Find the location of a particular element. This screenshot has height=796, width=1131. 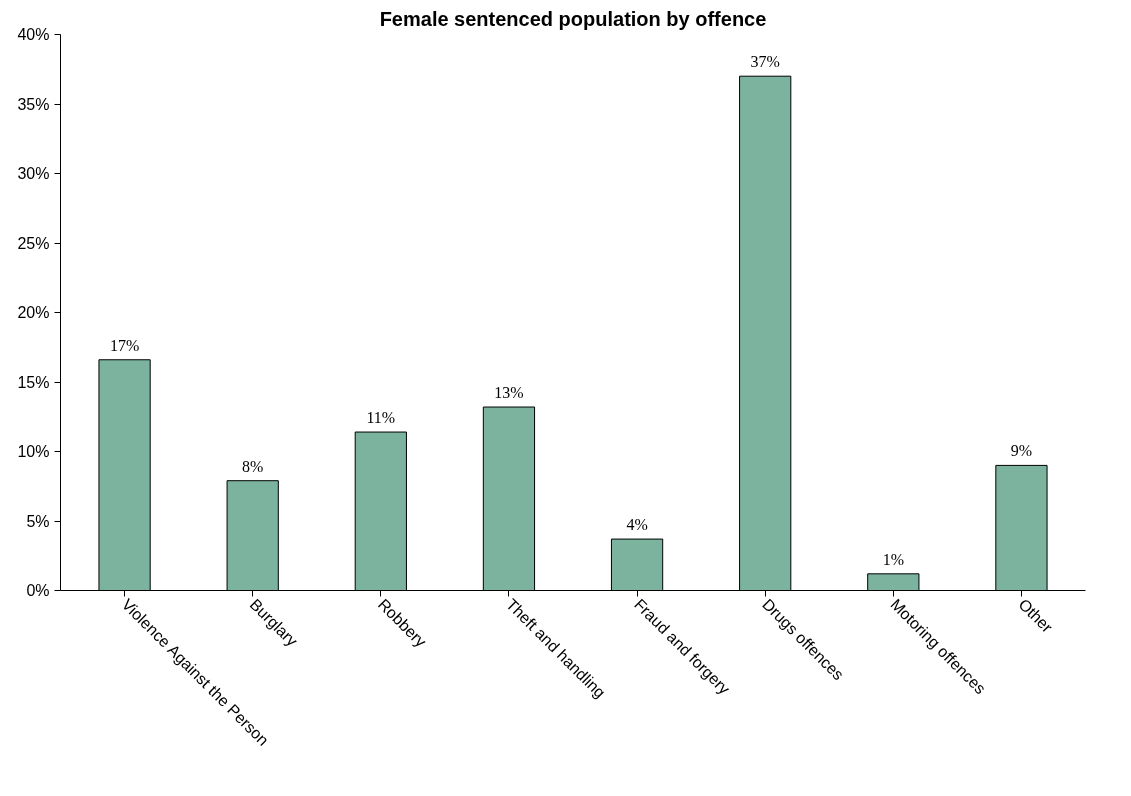

y-tick-label: 30% is located at coordinates (33, 173).